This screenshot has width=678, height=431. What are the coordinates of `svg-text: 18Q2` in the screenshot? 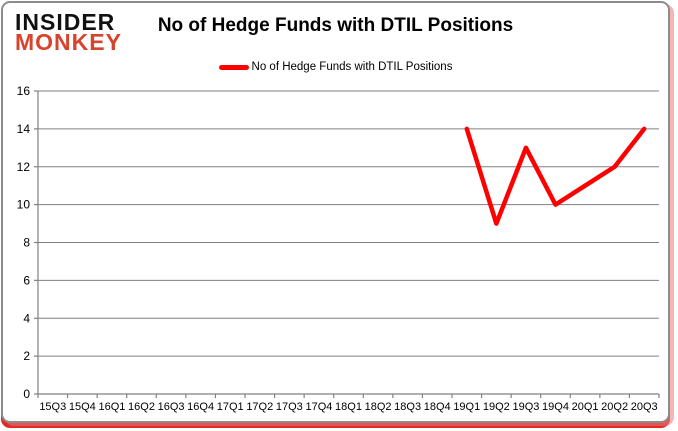 It's located at (378, 407).